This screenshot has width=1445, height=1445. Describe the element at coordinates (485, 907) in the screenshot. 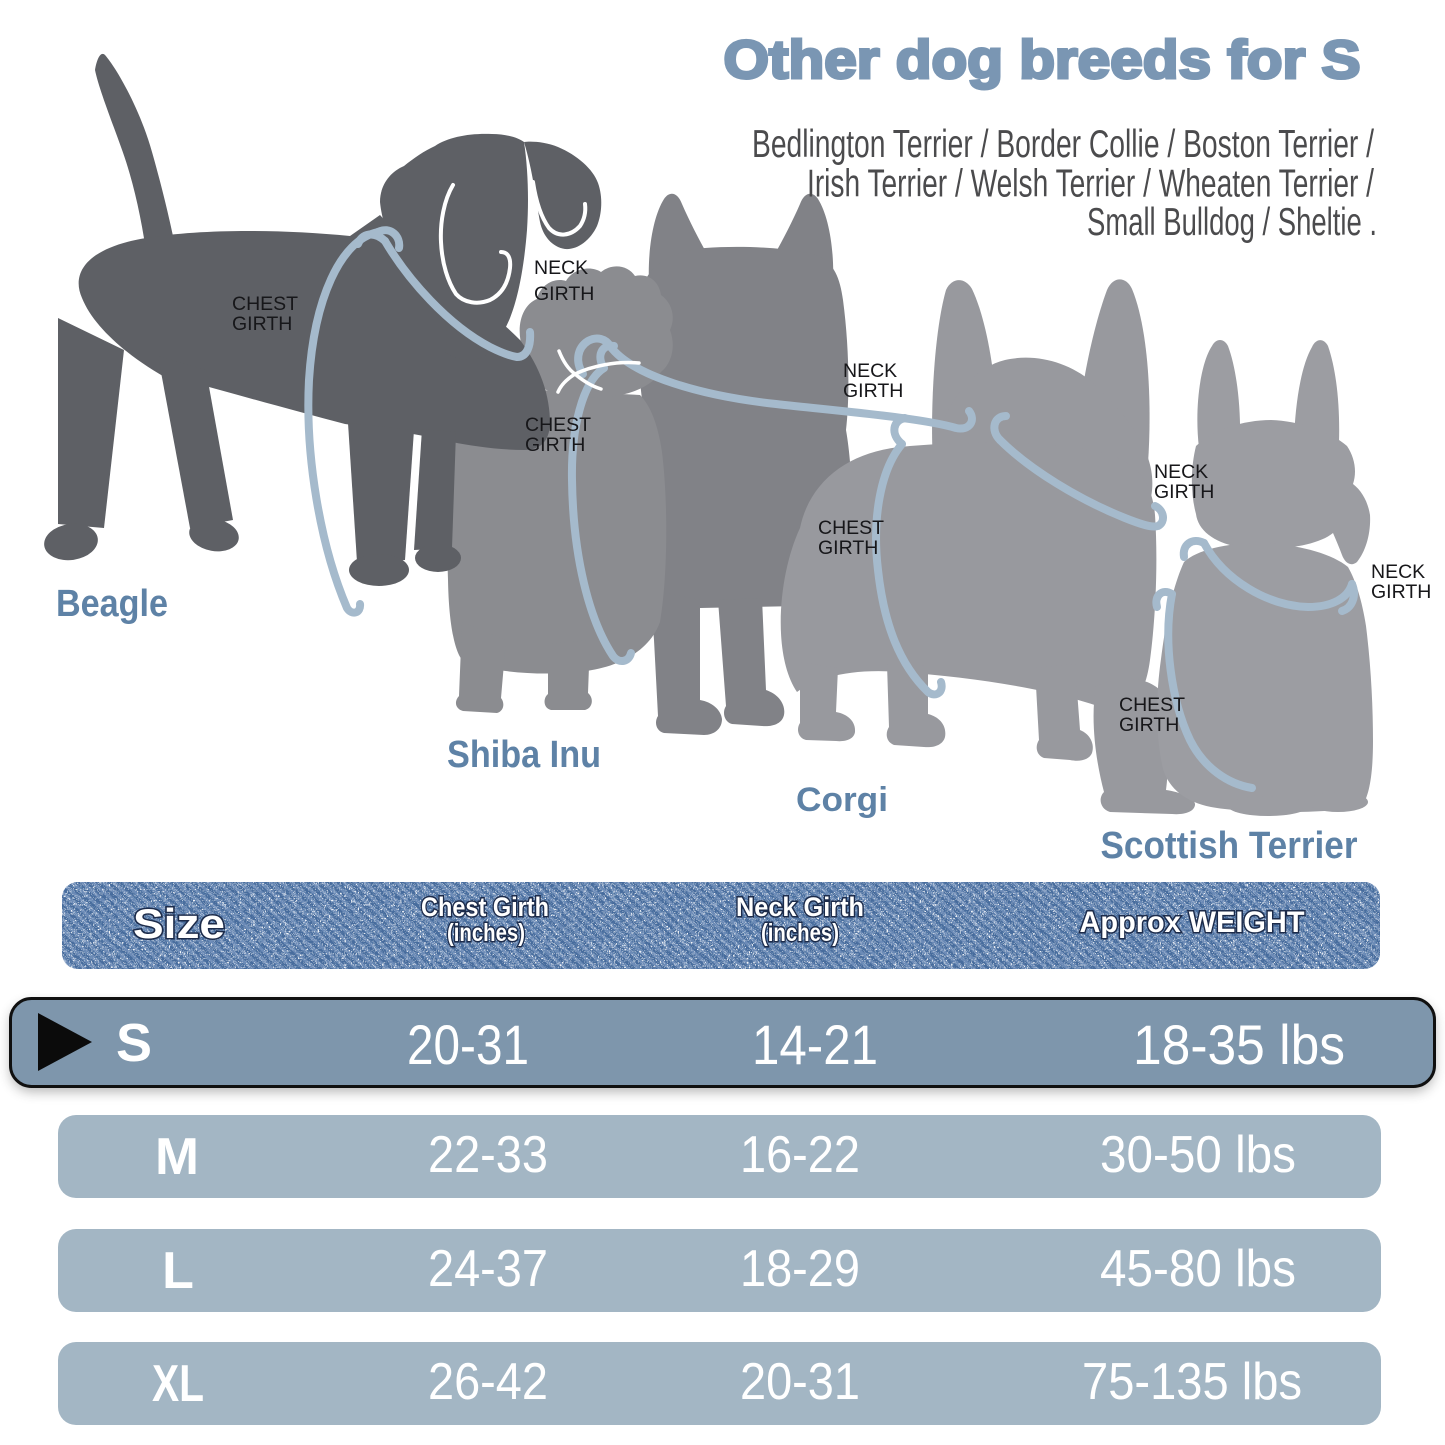

I see `svg-text: Chest Girth` at that location.